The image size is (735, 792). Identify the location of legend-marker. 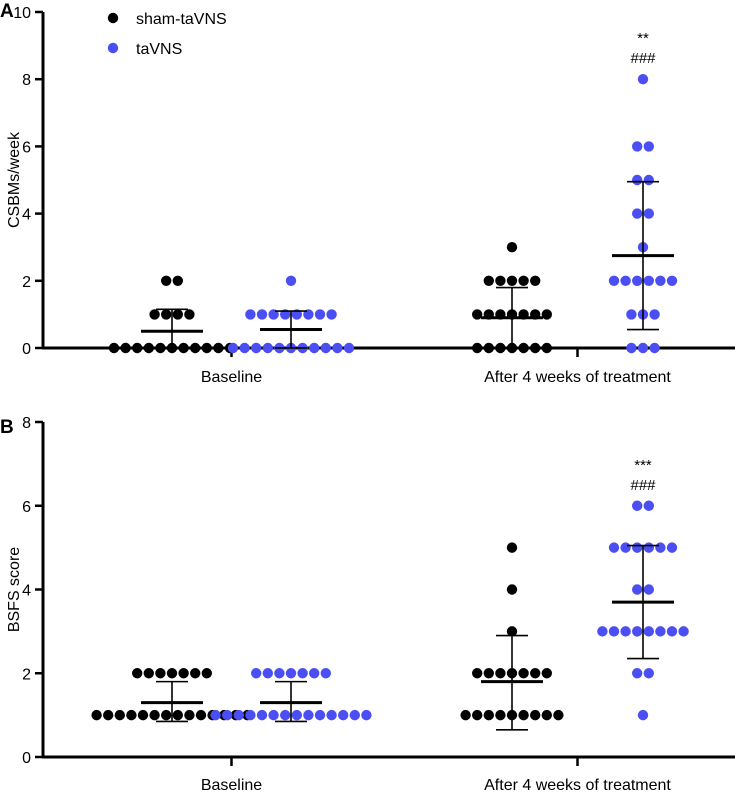
(113, 48).